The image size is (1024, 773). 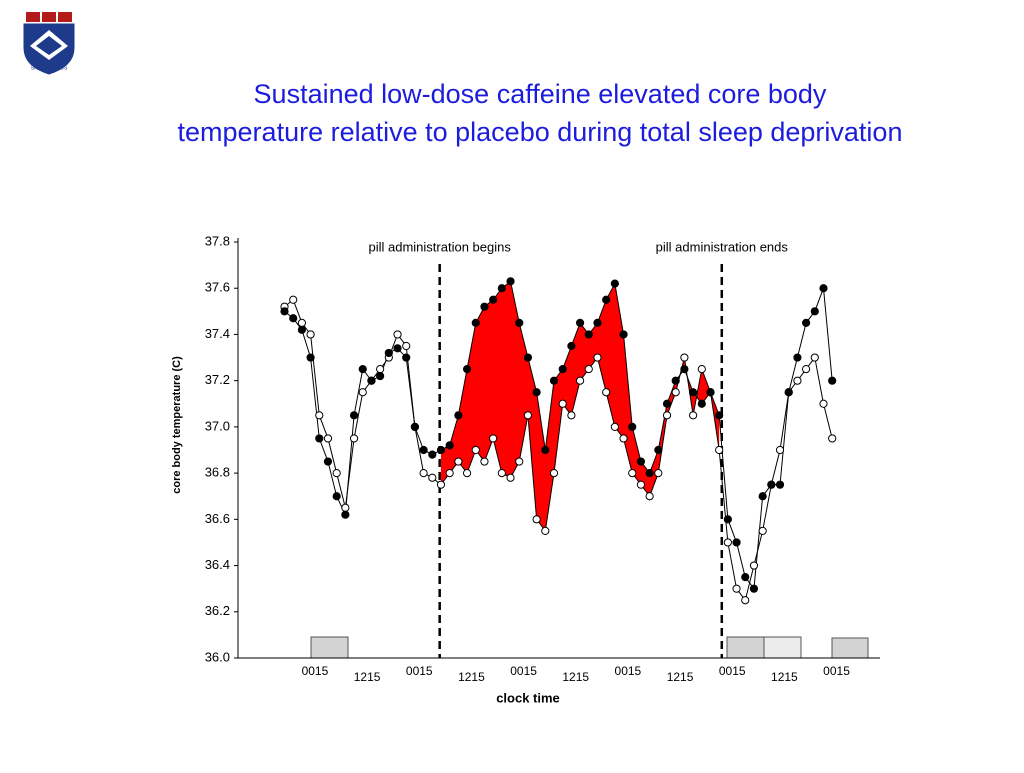 What do you see at coordinates (217, 379) in the screenshot?
I see `y-tick-label: 37.2` at bounding box center [217, 379].